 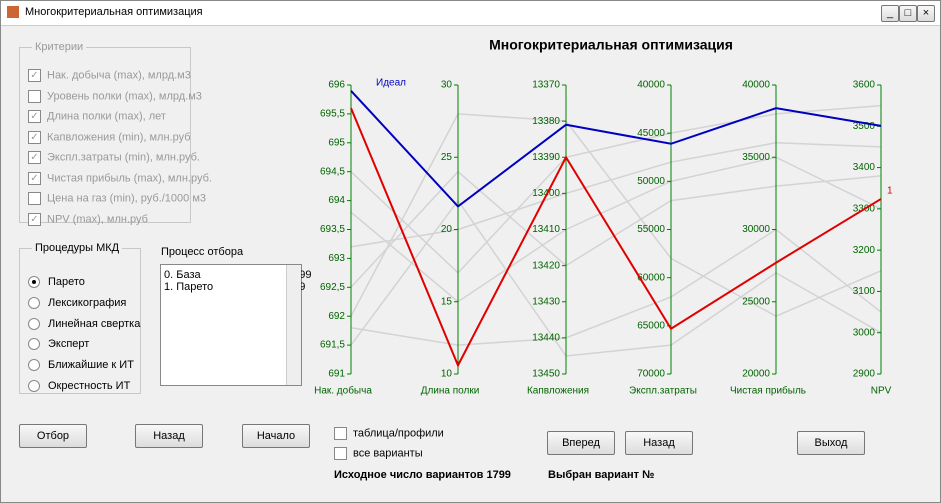 What do you see at coordinates (450, 391) in the screenshot?
I see `axis-label: Длина полки` at bounding box center [450, 391].